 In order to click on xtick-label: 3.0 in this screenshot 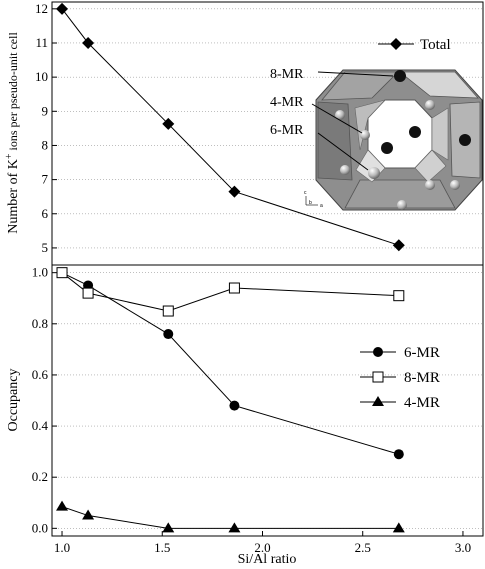, I will do `click(463, 547)`.